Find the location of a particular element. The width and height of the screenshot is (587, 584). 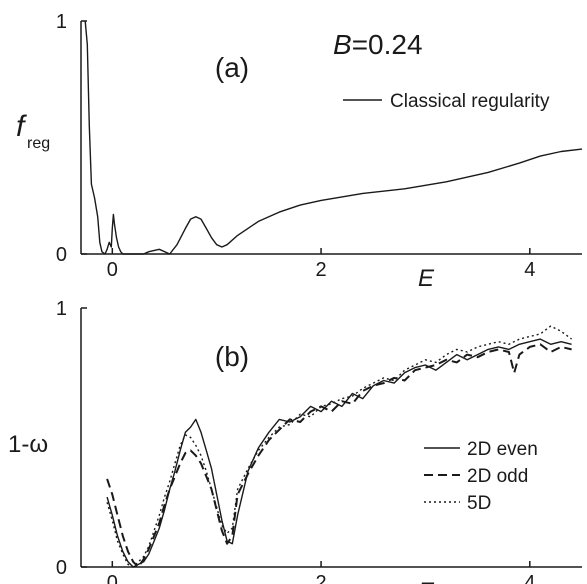

parameter-annotation: B=0.24 is located at coordinates (378, 44).